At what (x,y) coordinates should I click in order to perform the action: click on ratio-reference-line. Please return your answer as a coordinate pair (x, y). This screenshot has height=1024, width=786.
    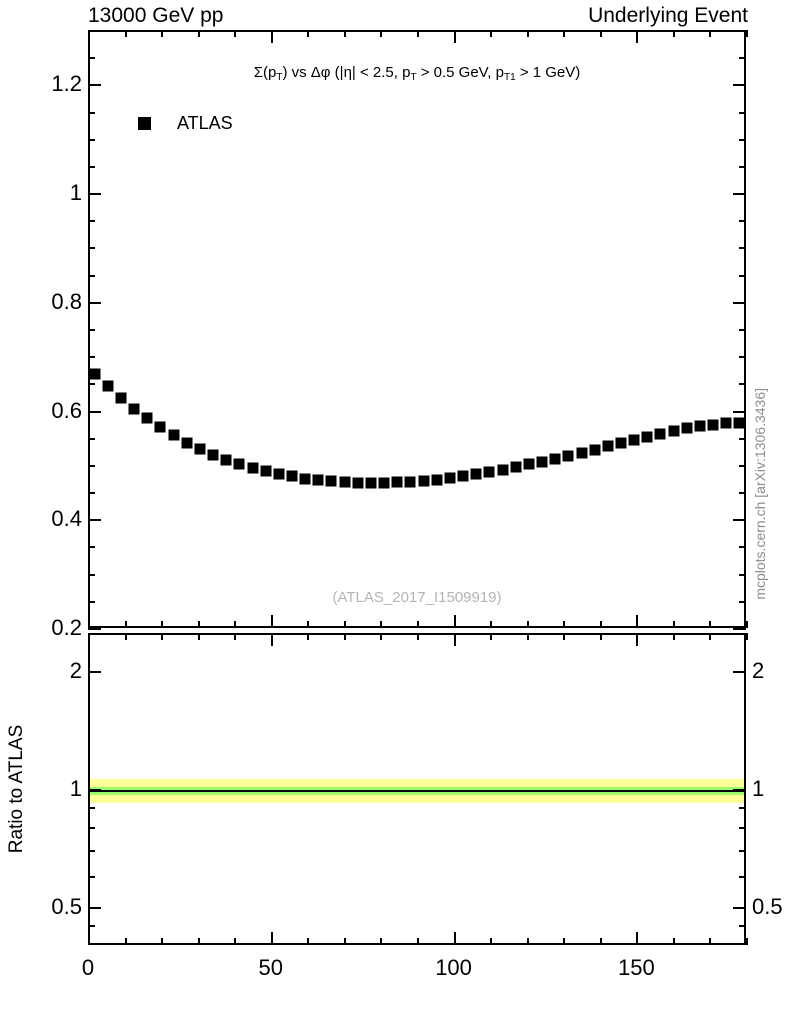
    Looking at the image, I should click on (417, 791).